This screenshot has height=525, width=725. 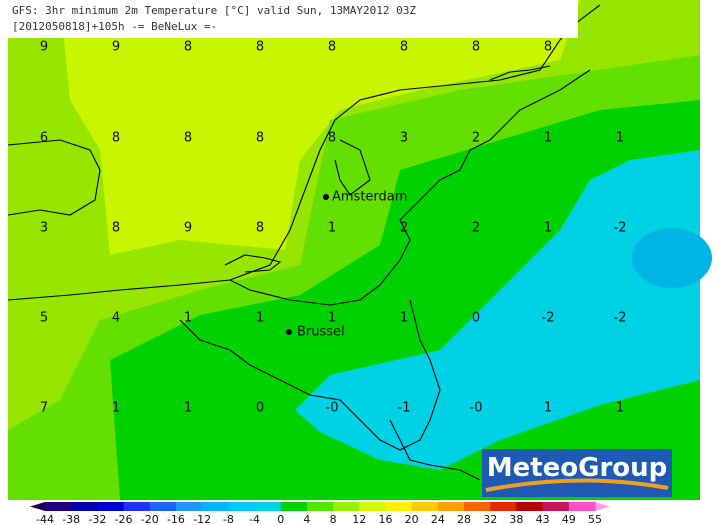 I want to click on legend-label: 16, so click(x=385, y=519).